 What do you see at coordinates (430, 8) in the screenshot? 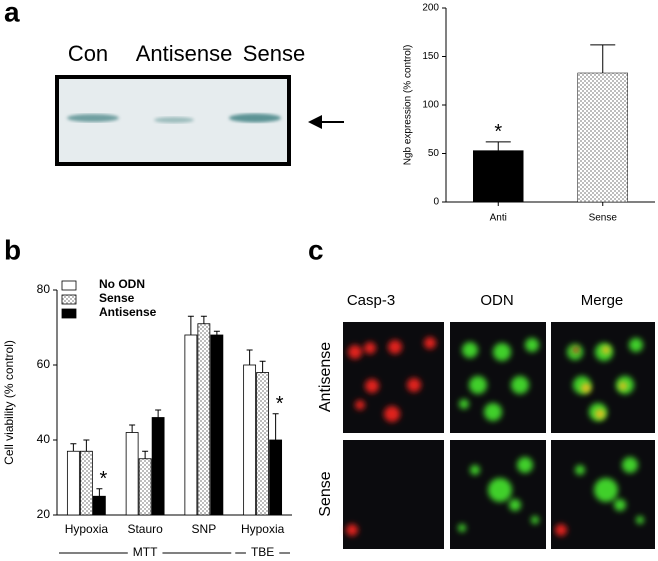
I see `y-tick-label: 200` at bounding box center [430, 8].